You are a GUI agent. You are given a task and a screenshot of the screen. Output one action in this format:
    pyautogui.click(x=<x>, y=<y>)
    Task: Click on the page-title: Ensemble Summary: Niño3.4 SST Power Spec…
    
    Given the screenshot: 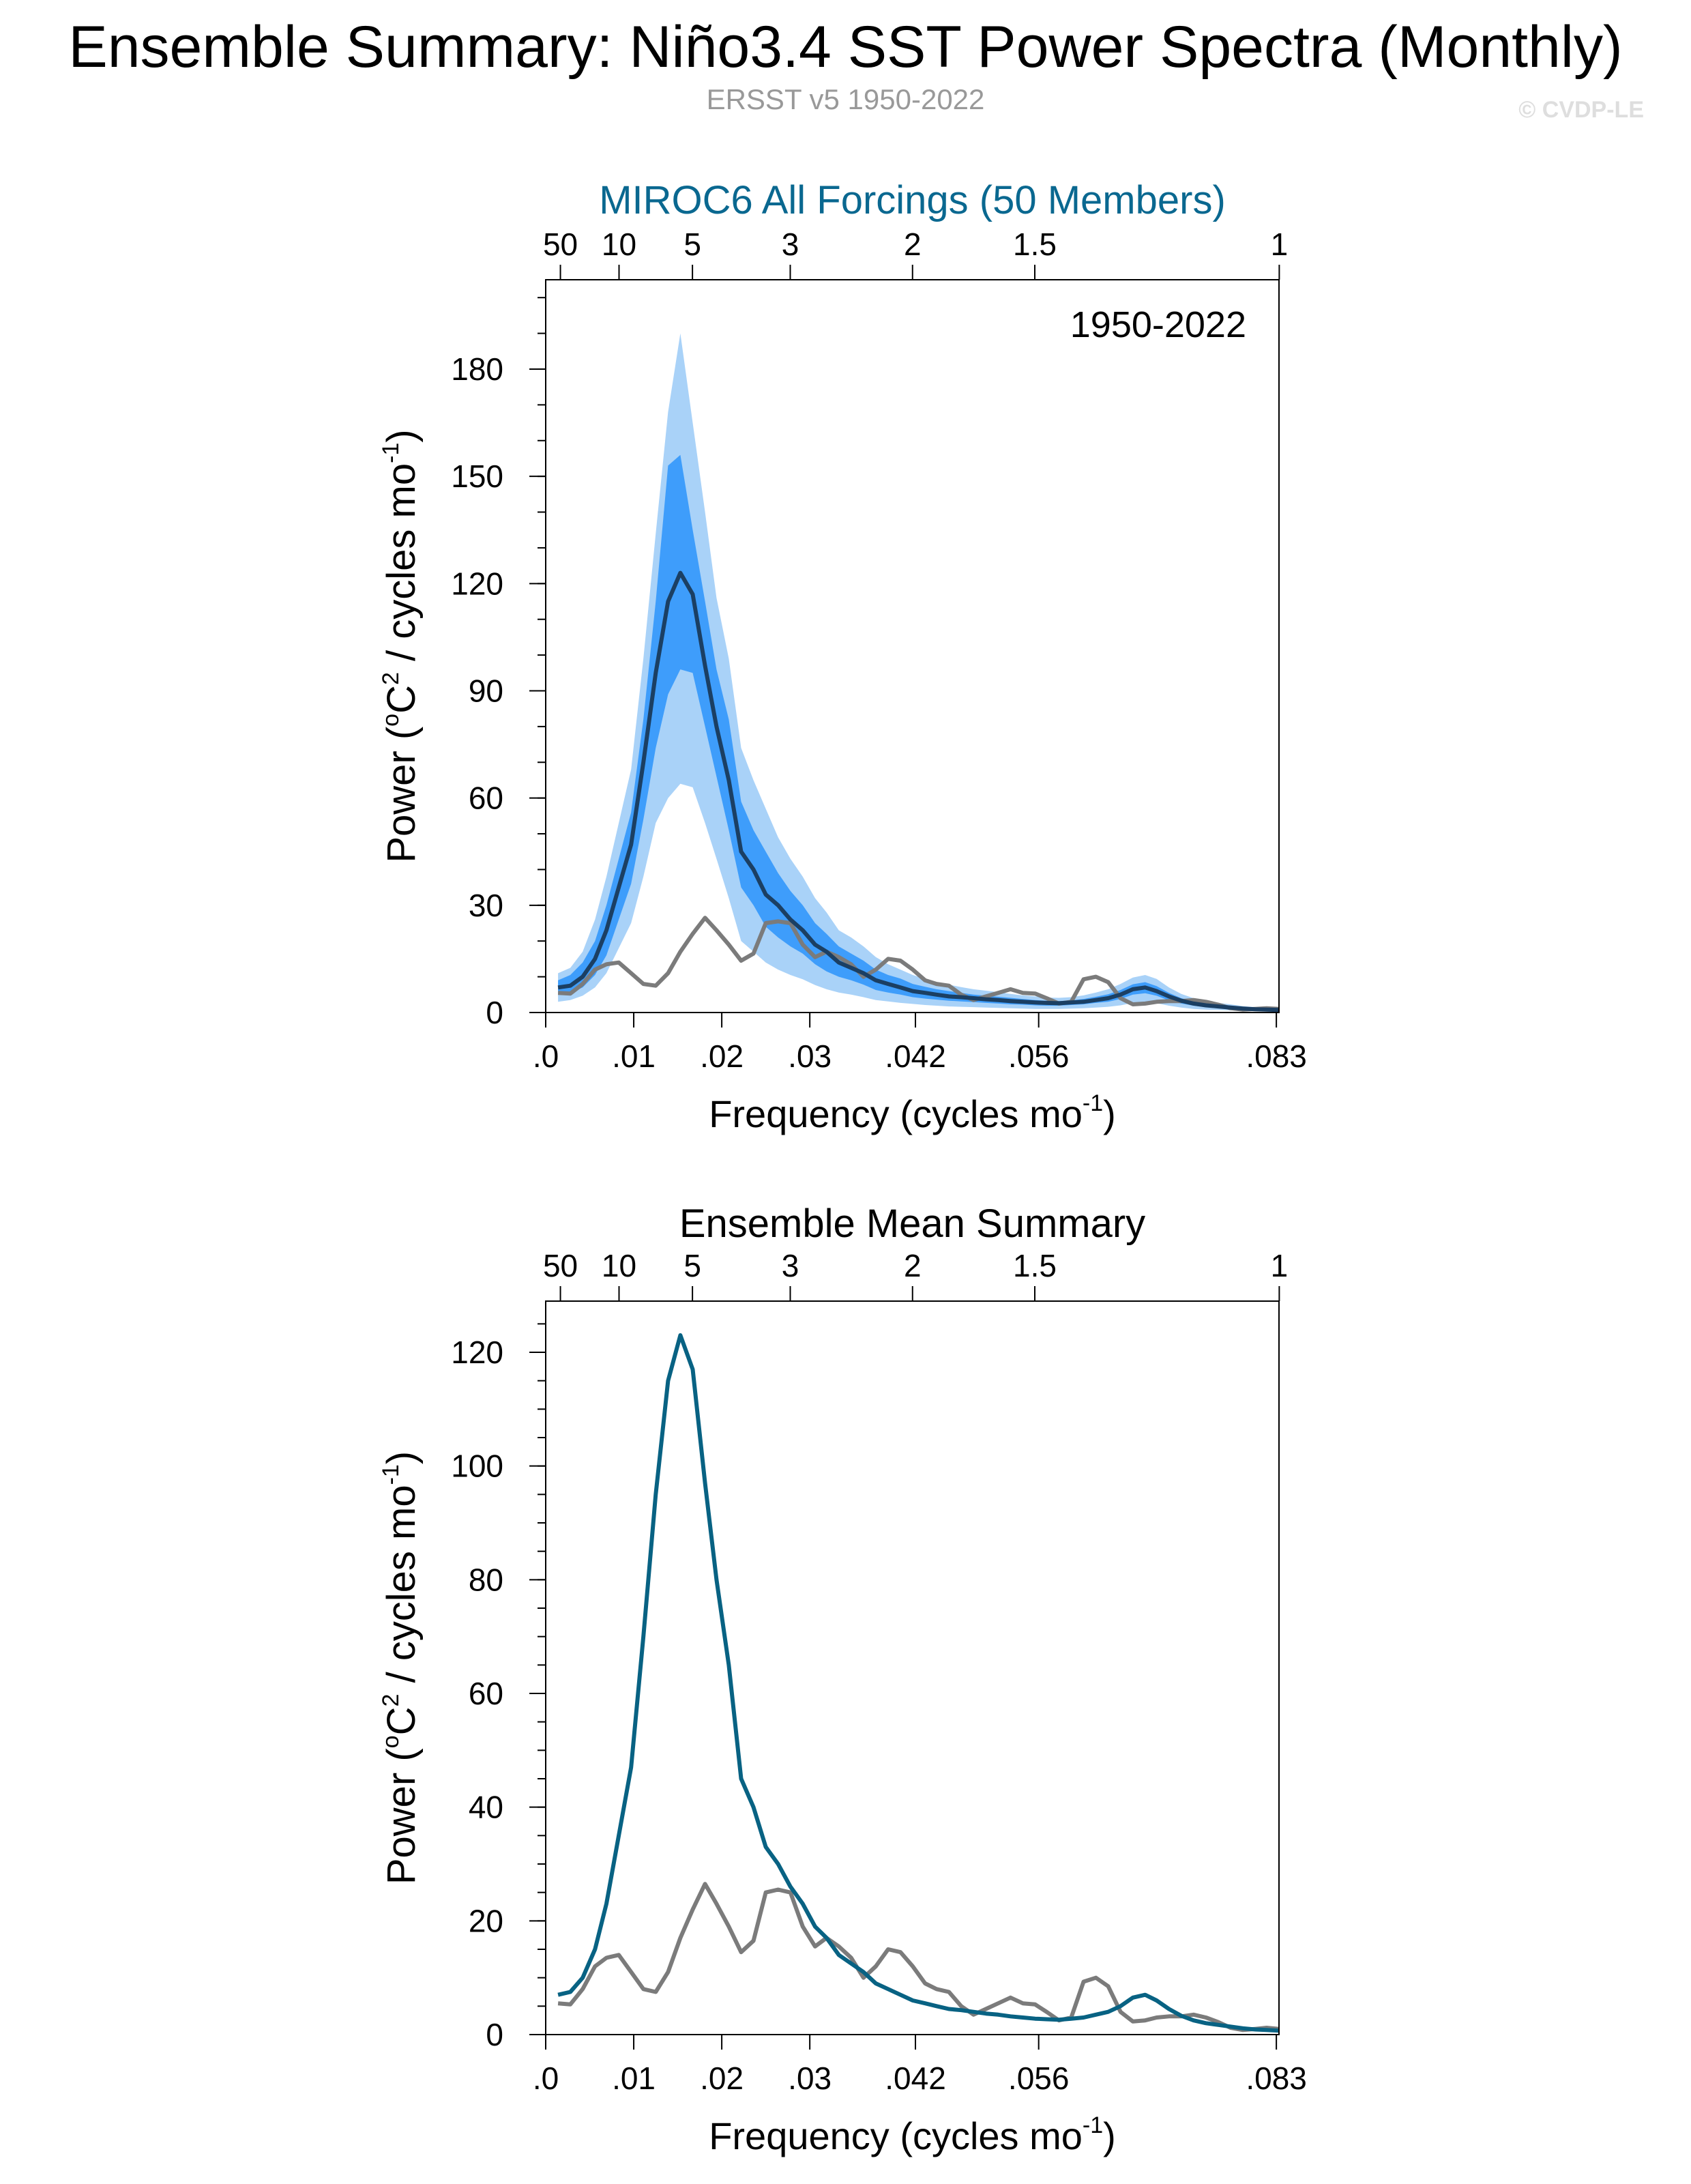 What is the action you would take?
    pyautogui.click(x=846, y=47)
    